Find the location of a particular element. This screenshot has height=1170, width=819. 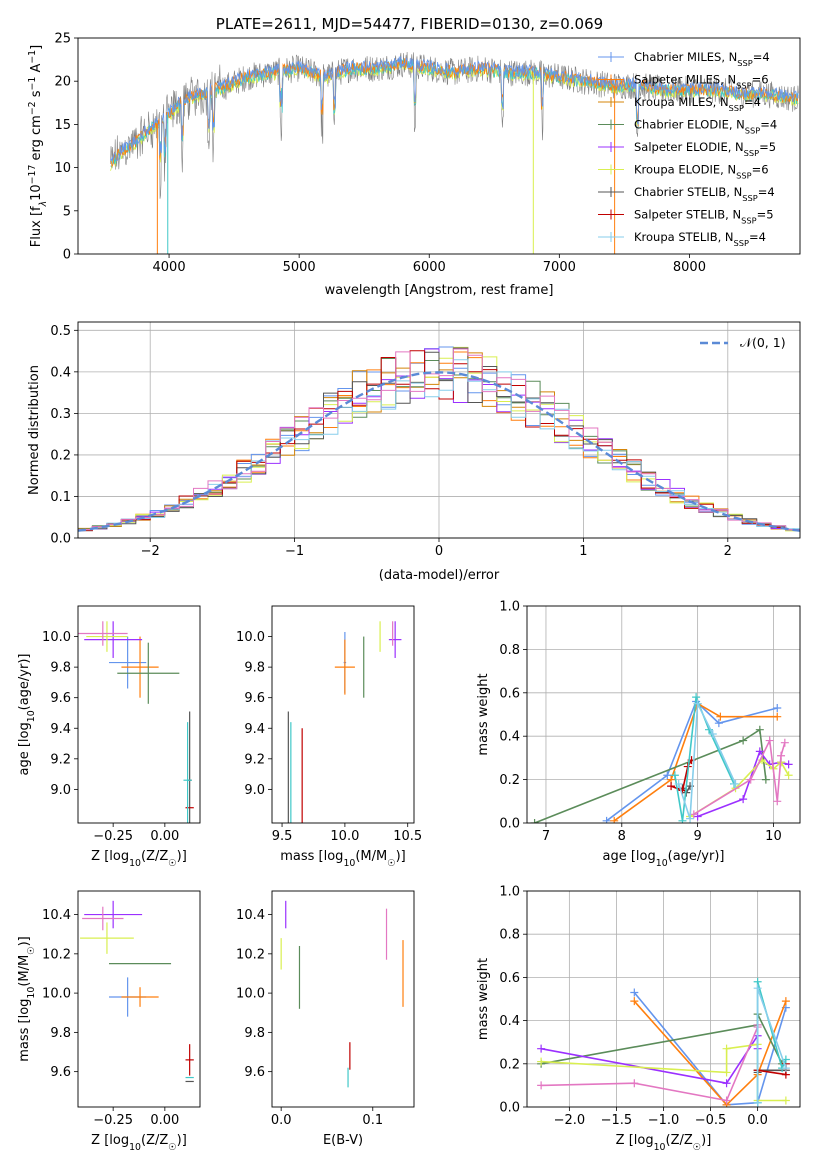

legend: 𝒩(0, 1) is located at coordinates (743, 342).